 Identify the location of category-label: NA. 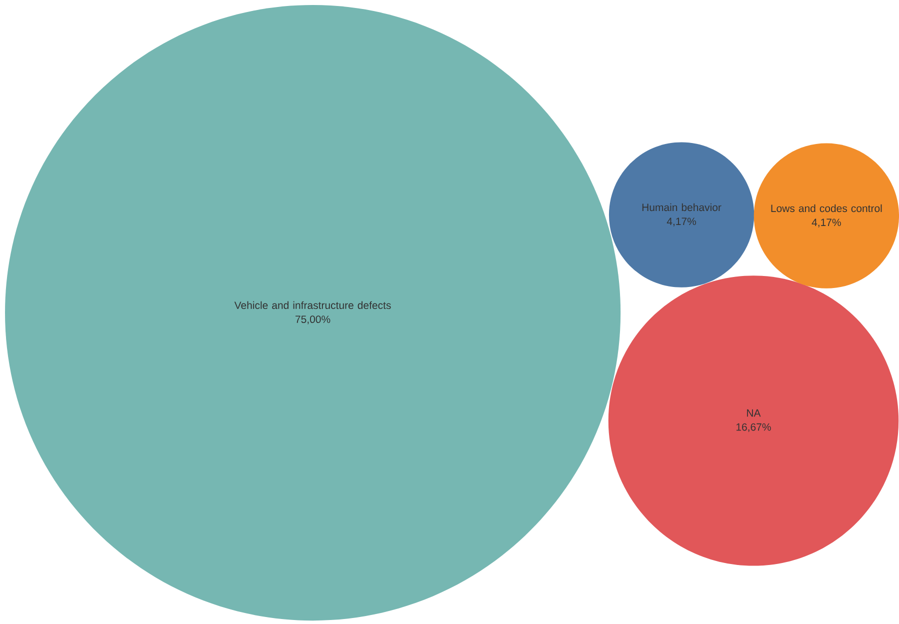
(754, 413).